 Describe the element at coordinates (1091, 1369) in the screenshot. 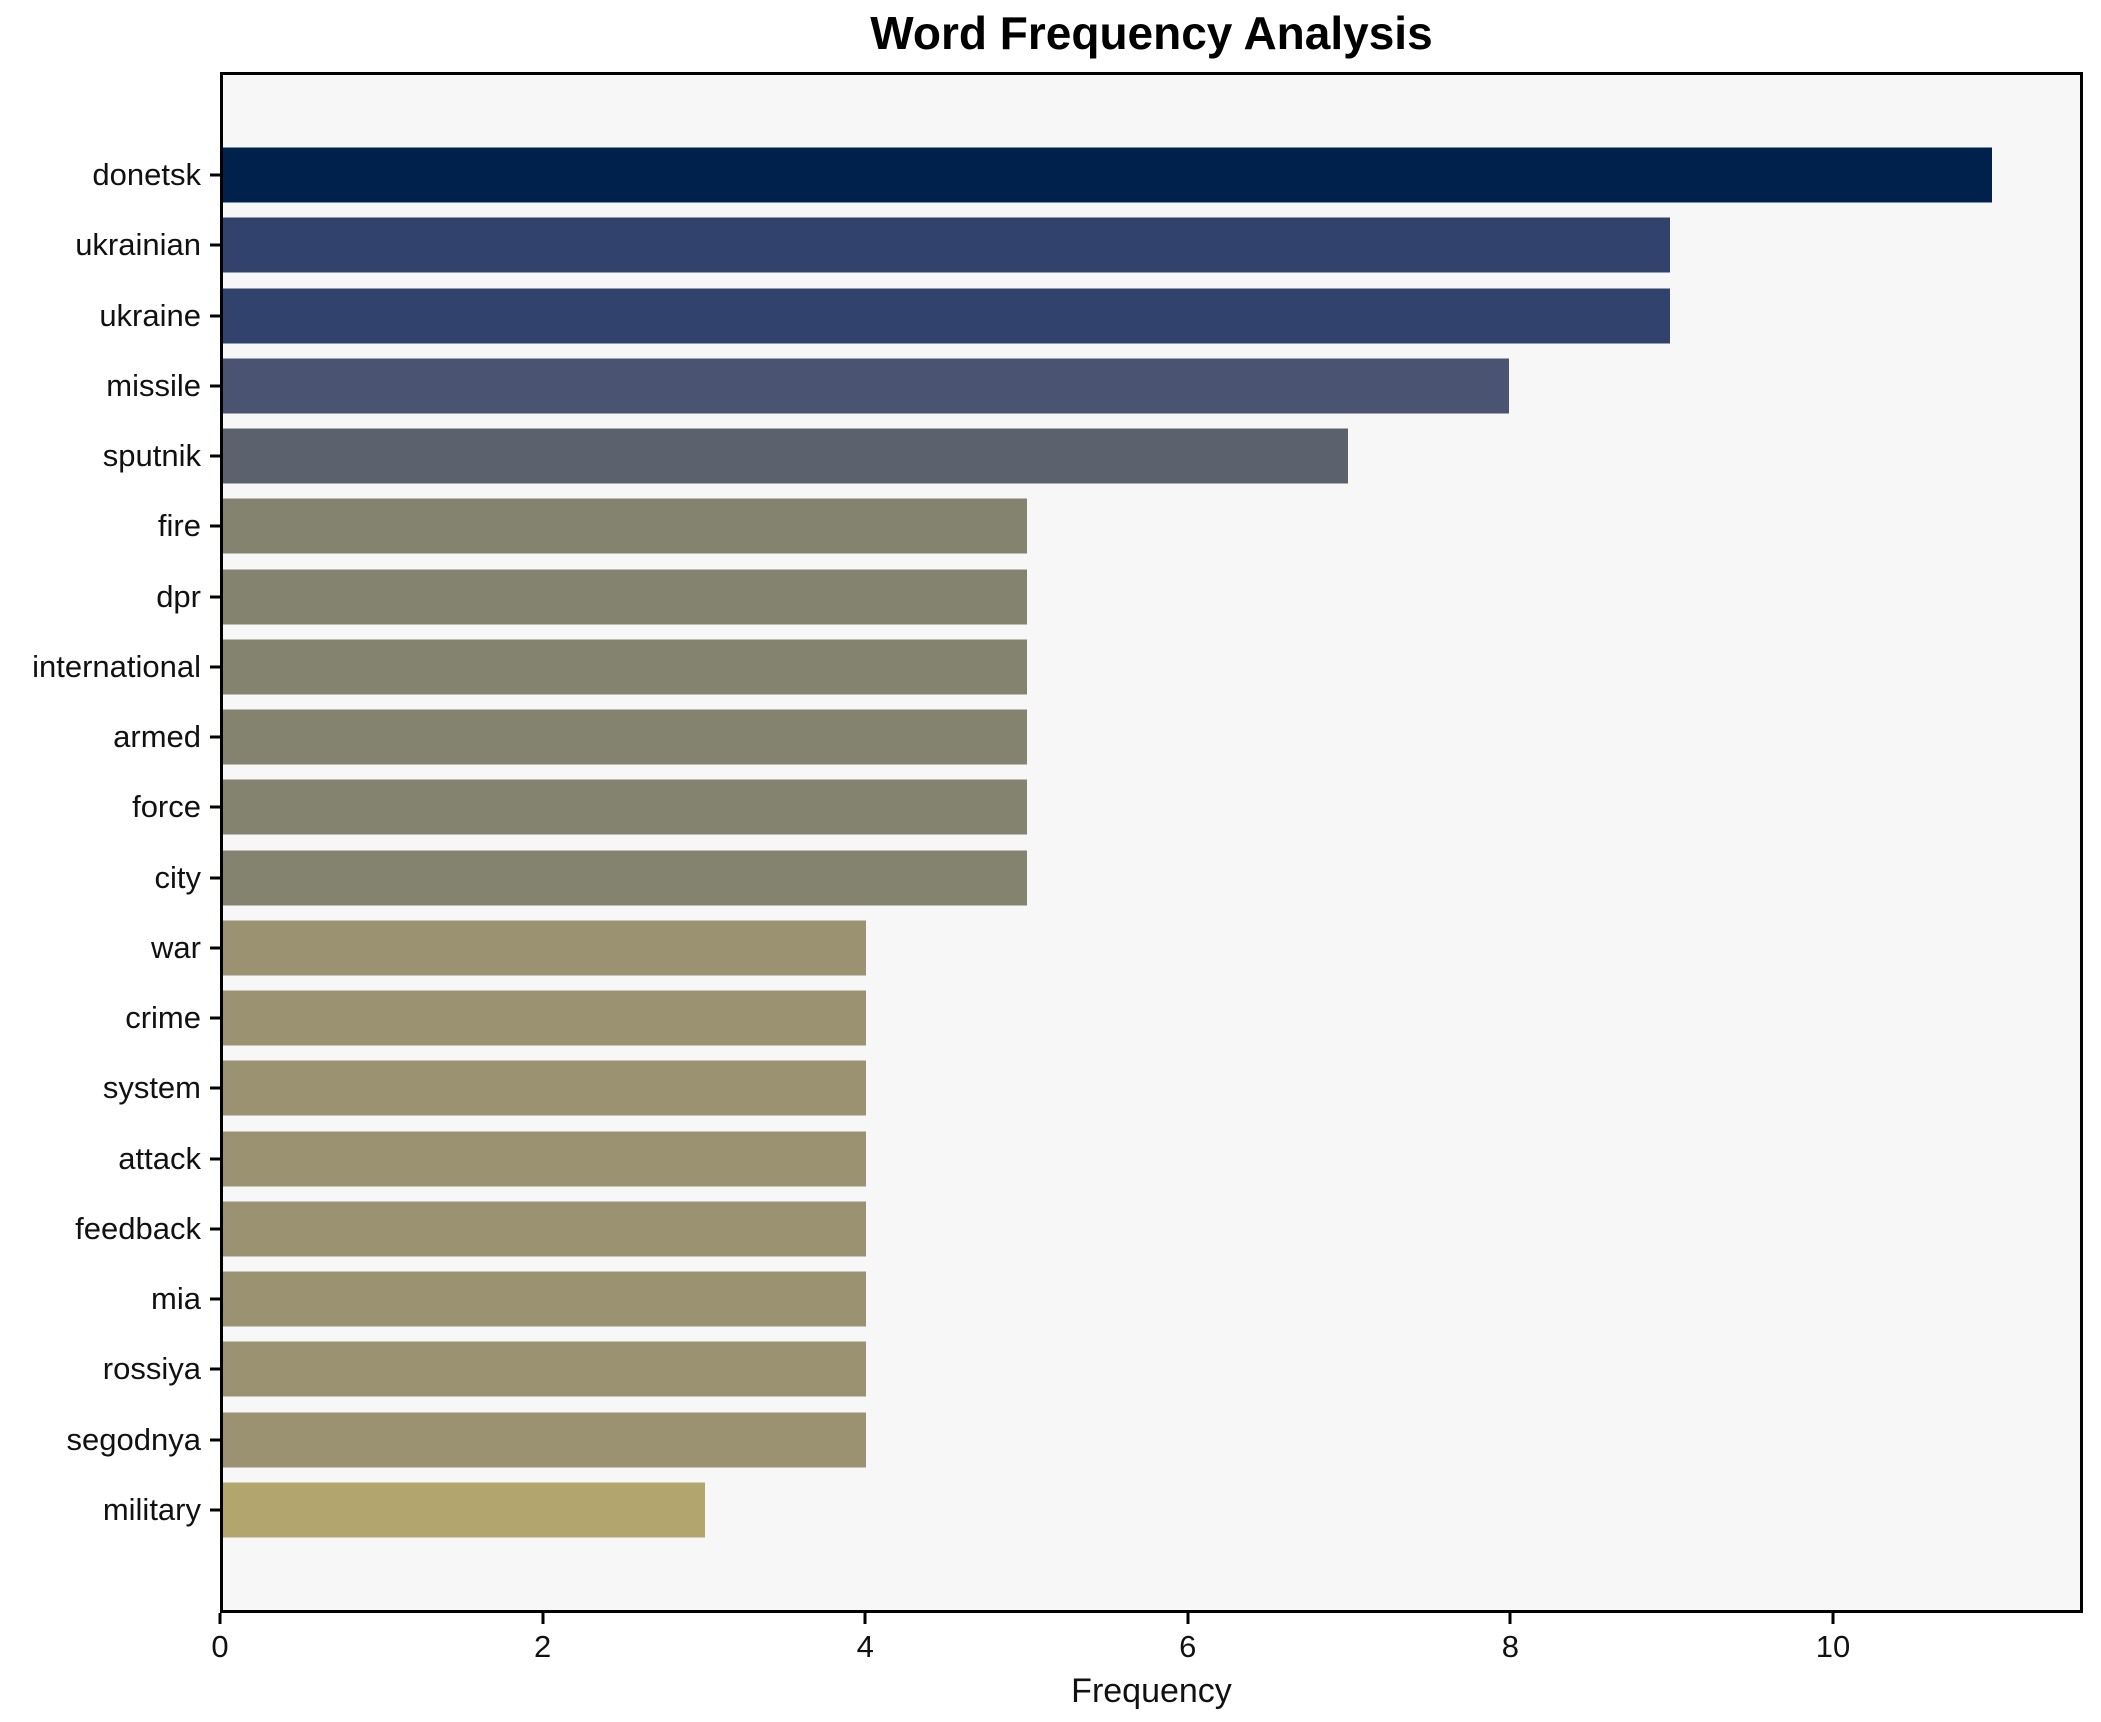

I see `bar-row-rossiya: rossiya` at that location.